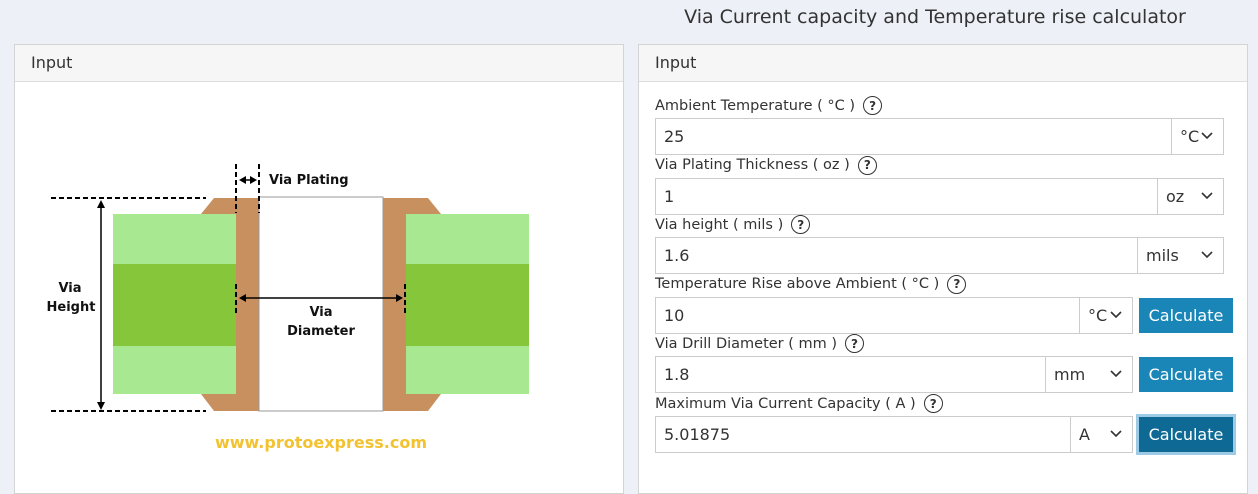  Describe the element at coordinates (1162, 256) in the screenshot. I see `unit-text: mils` at that location.